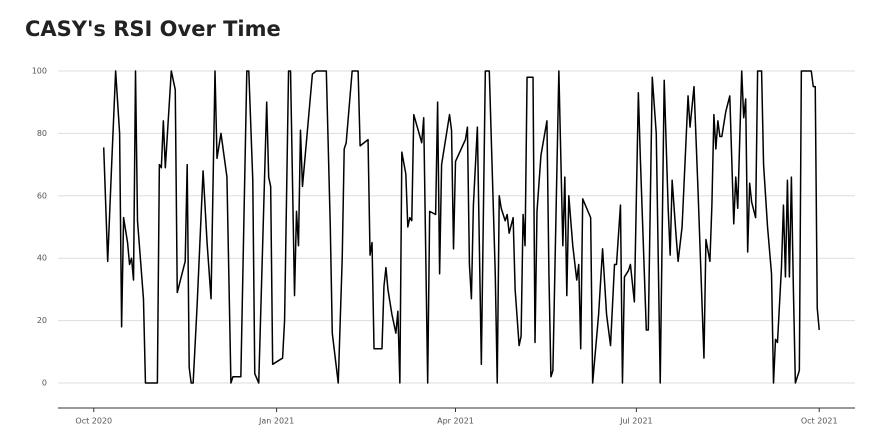  I want to click on x-tick-label: Apr 2021, so click(455, 421).